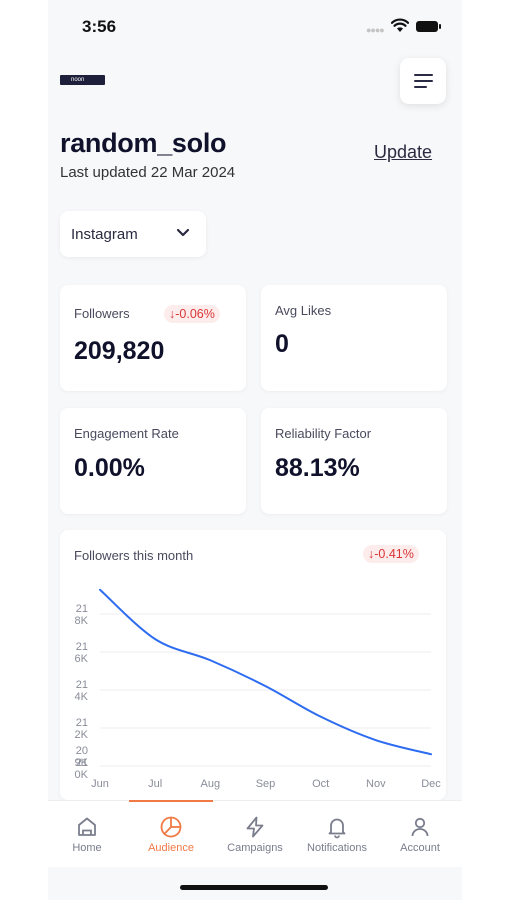 This screenshot has height=900, width=507. What do you see at coordinates (126, 433) in the screenshot?
I see `engagement-rate-label: Engagement Rate` at bounding box center [126, 433].